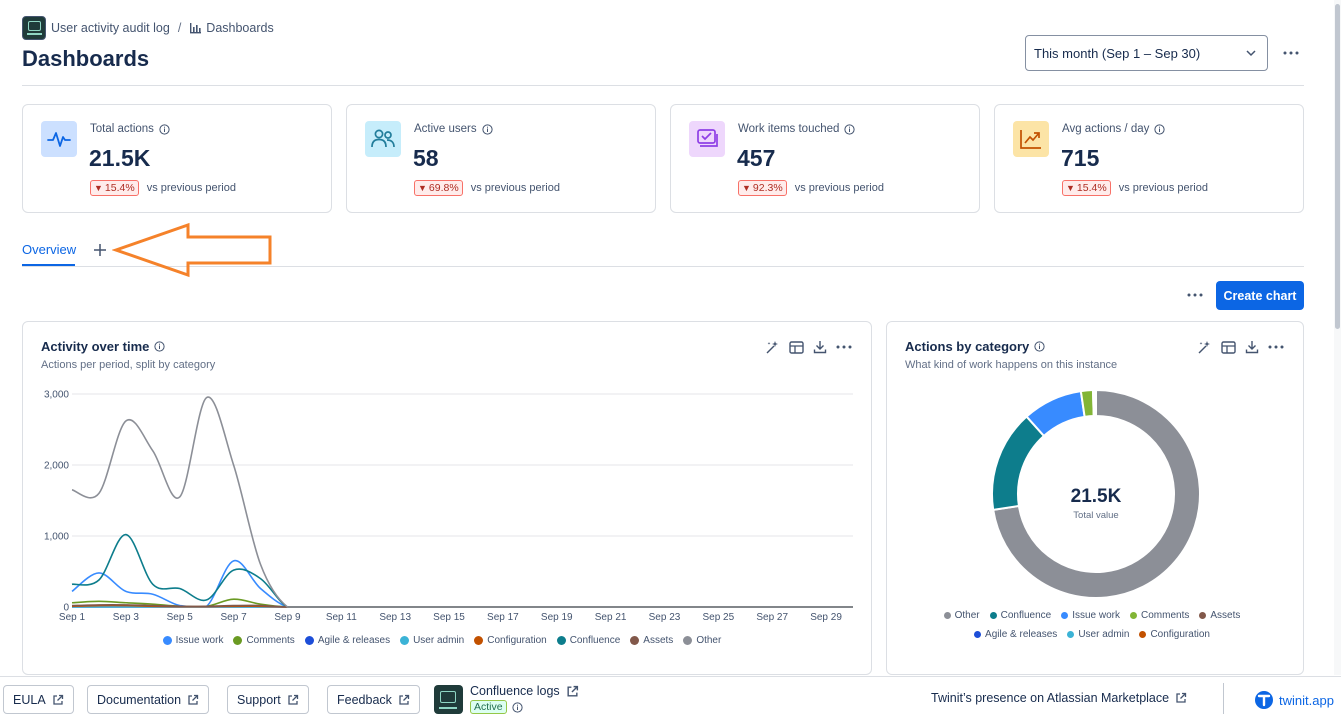 The width and height of the screenshot is (1341, 719). I want to click on legend-label: User admin, so click(439, 640).